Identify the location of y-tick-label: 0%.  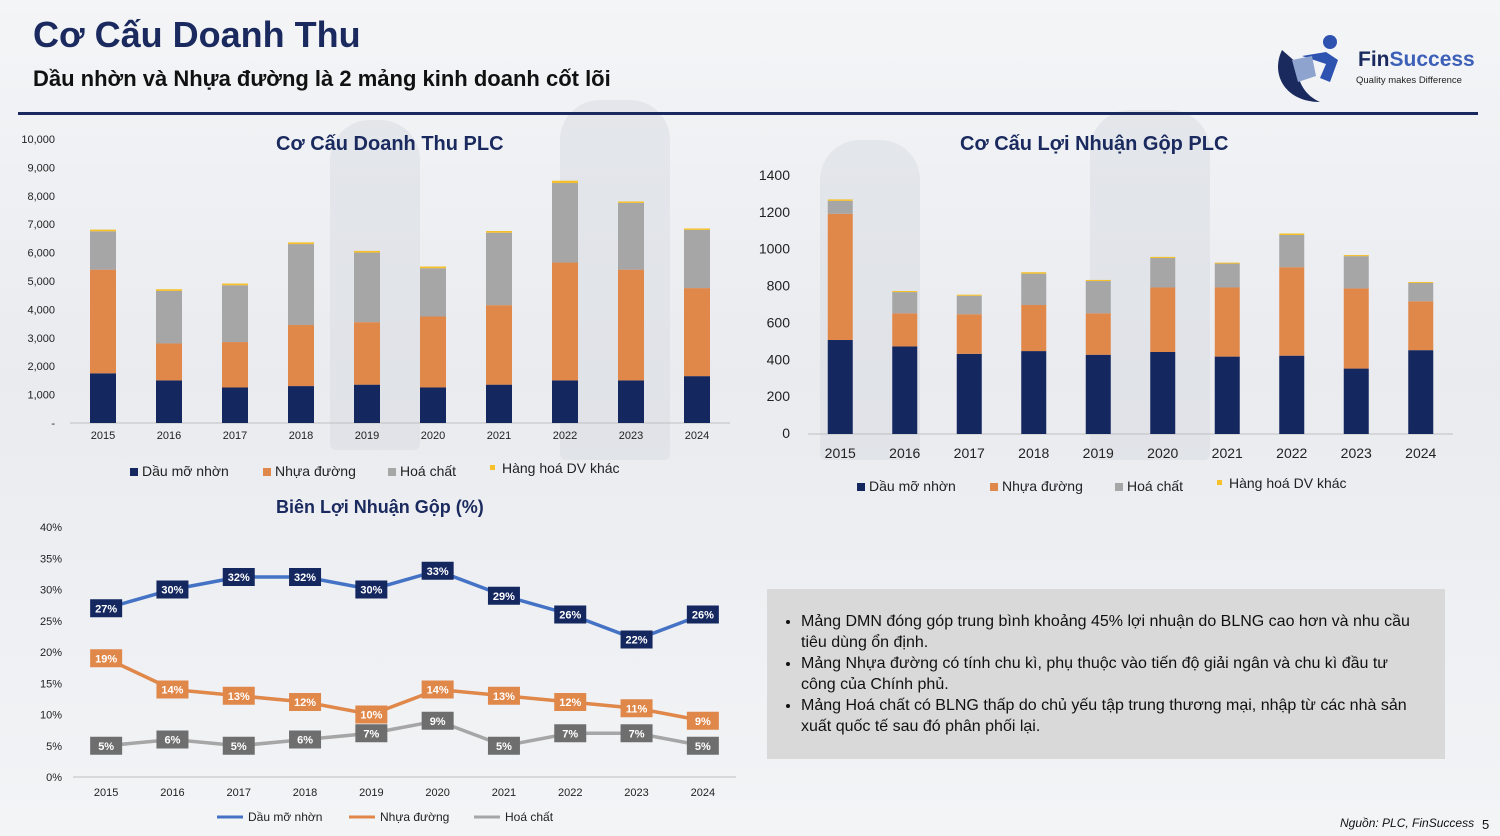
(54, 778).